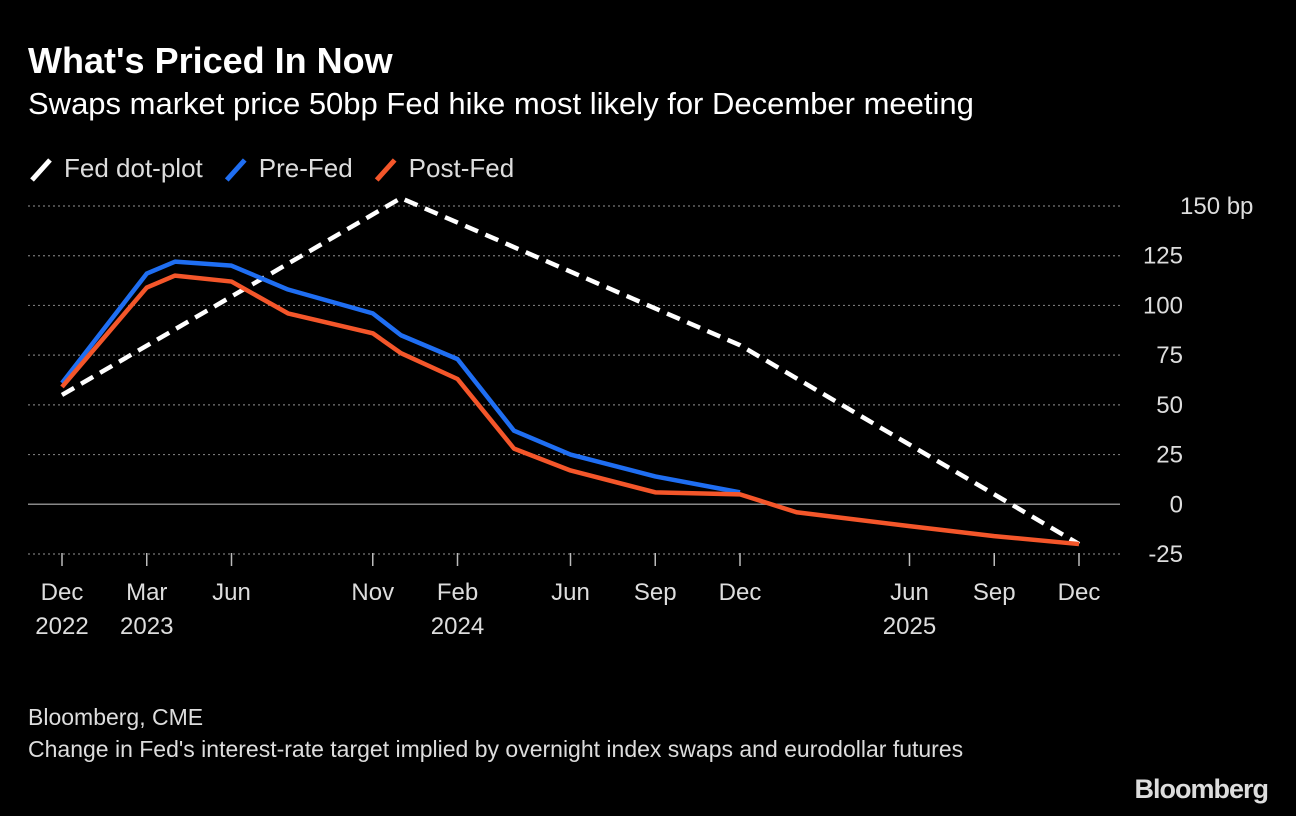 This screenshot has width=1296, height=816. What do you see at coordinates (1169, 405) in the screenshot?
I see `y-tick-label: 50` at bounding box center [1169, 405].